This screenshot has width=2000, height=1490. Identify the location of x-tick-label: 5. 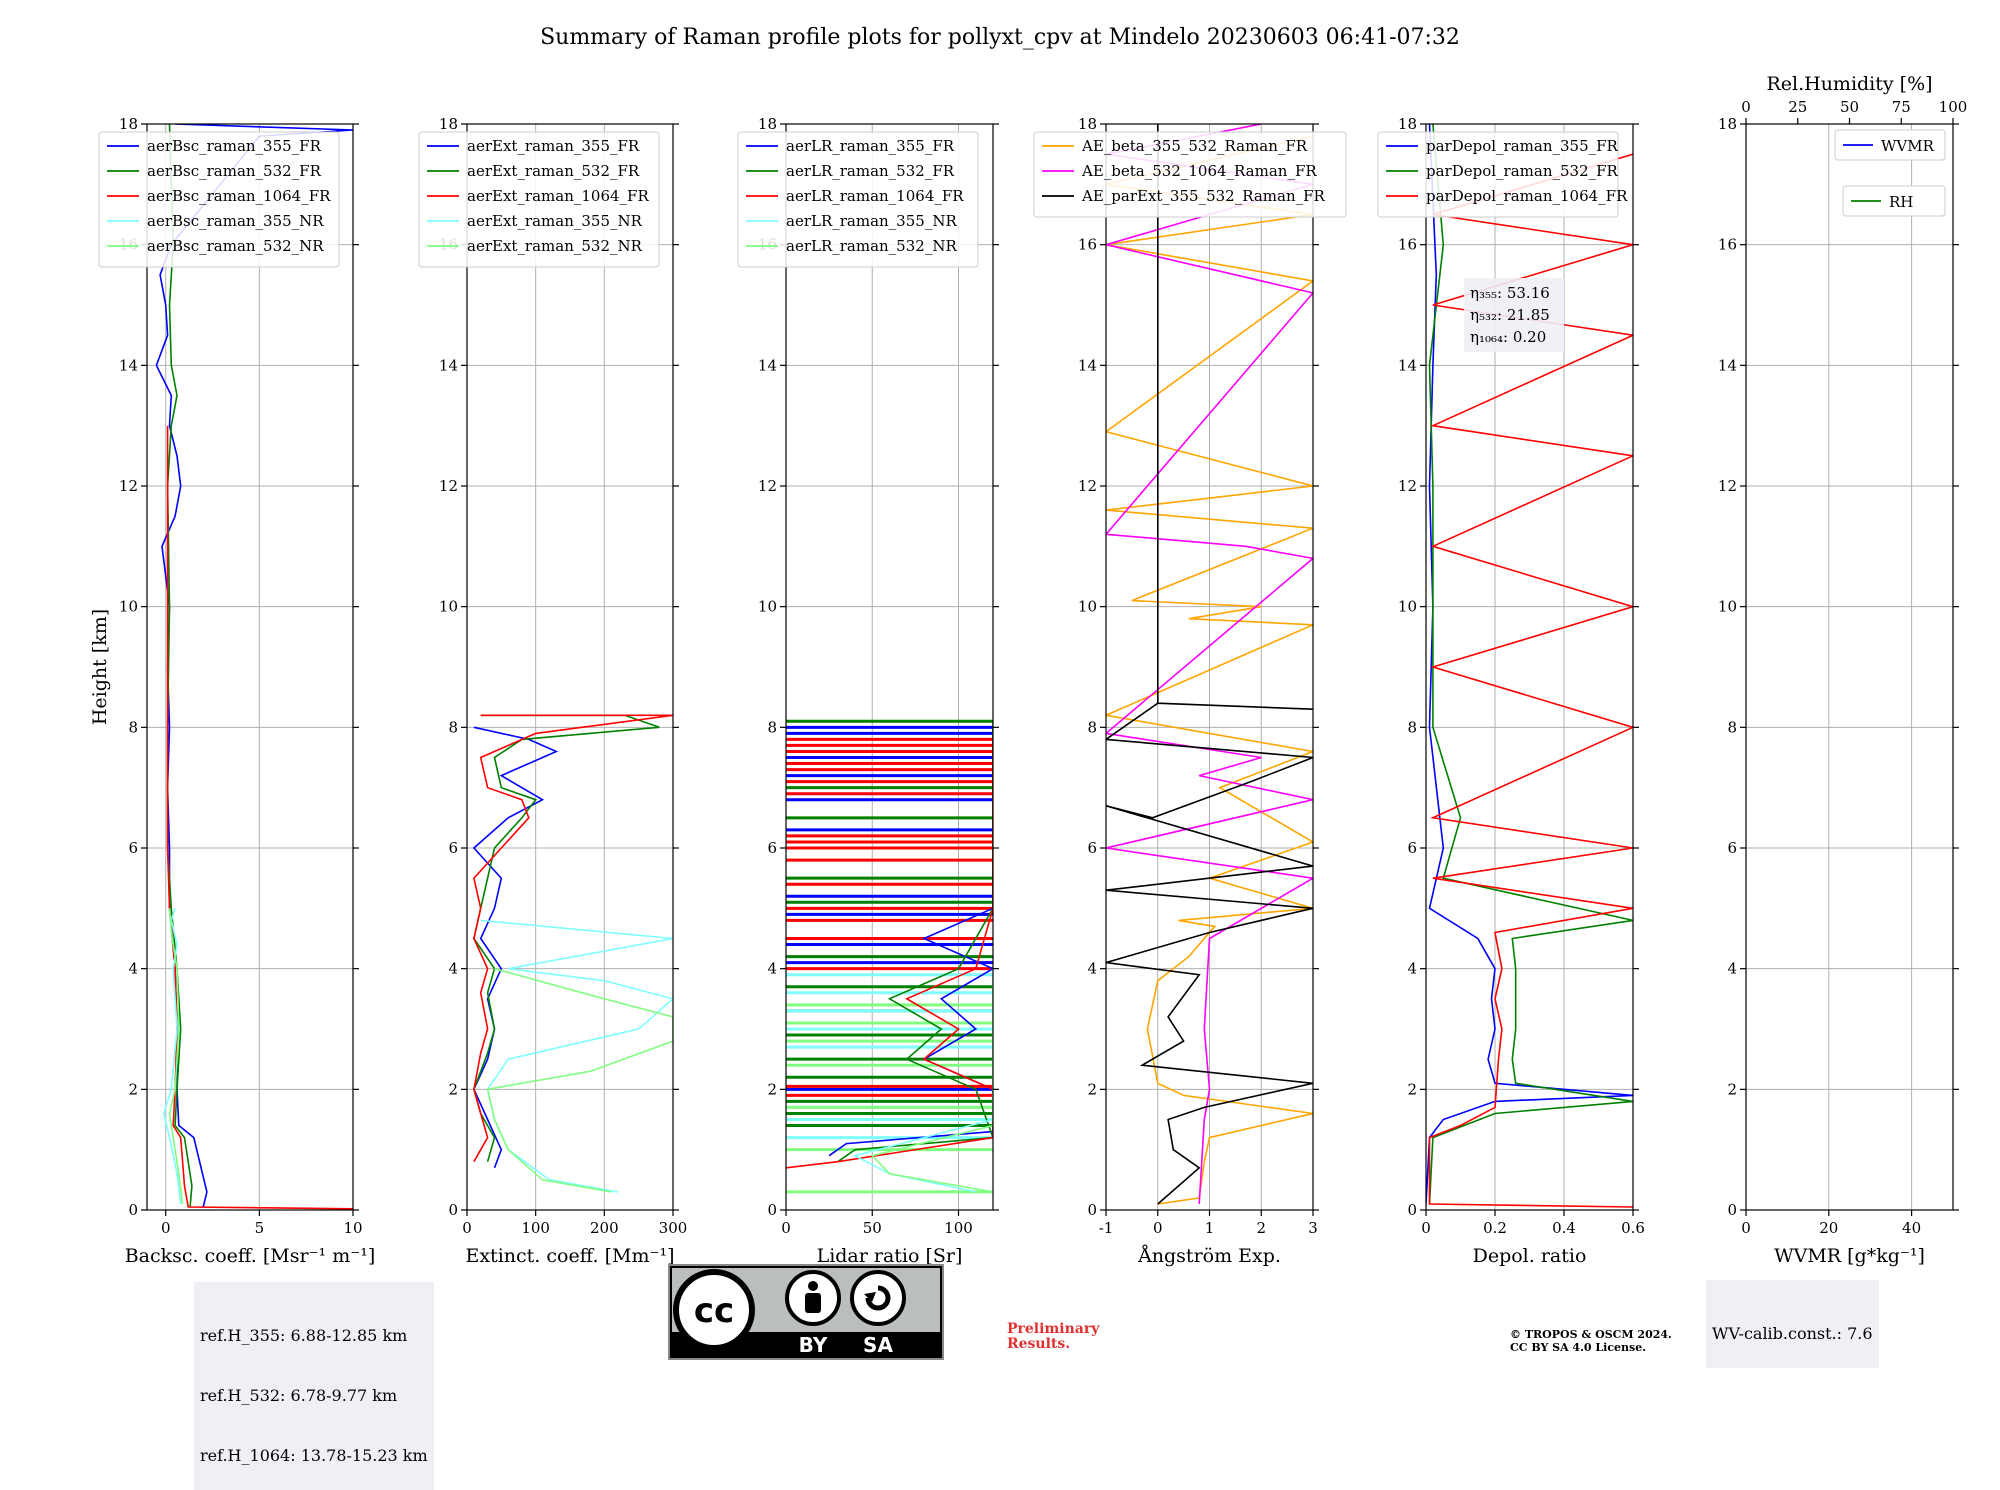
(260, 1228).